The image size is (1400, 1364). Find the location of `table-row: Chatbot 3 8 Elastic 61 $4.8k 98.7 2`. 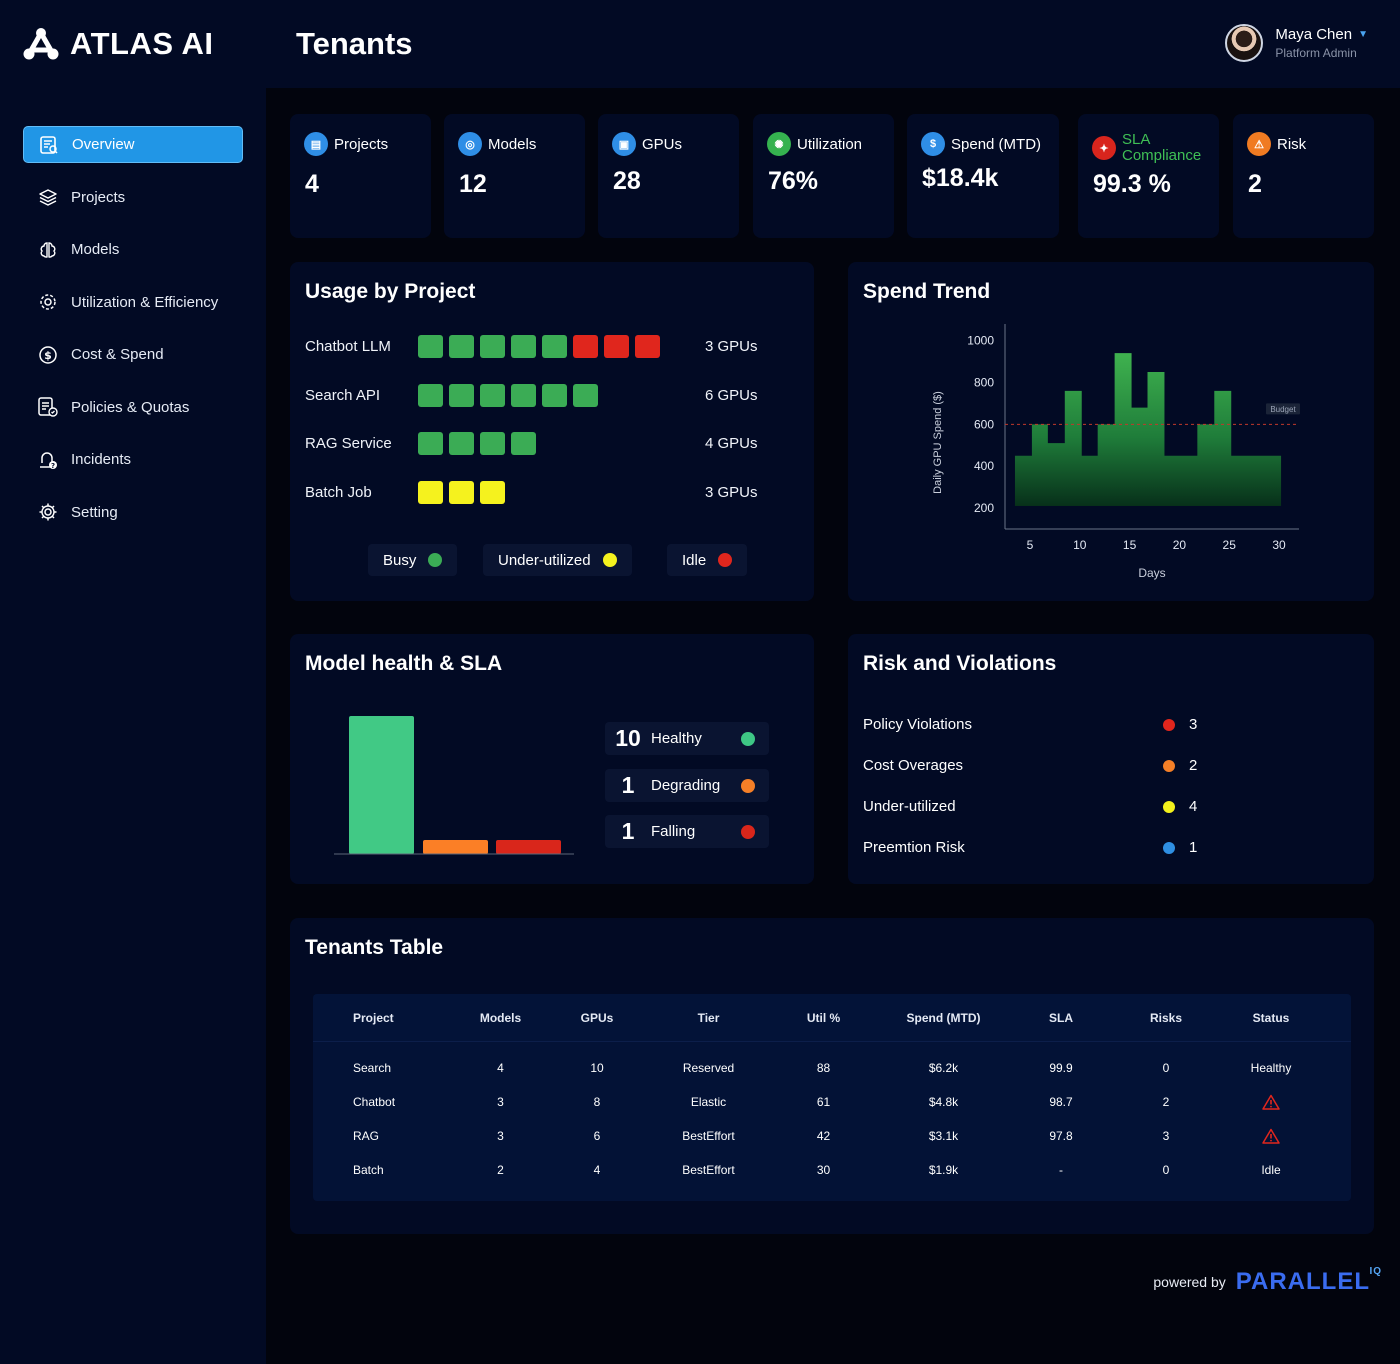

table-row: Chatbot 3 8 Elastic 61 $4.8k 98.7 2 is located at coordinates (832, 1102).